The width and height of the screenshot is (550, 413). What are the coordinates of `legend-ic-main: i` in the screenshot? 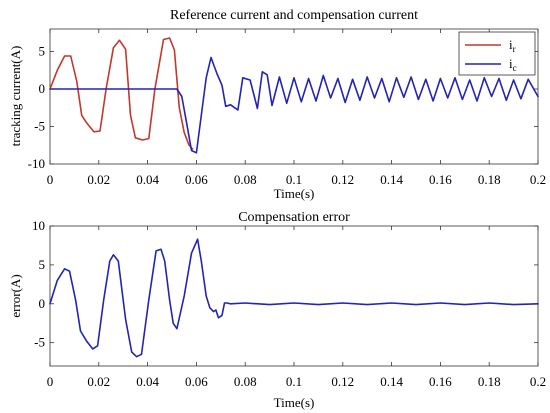 It's located at (511, 63).